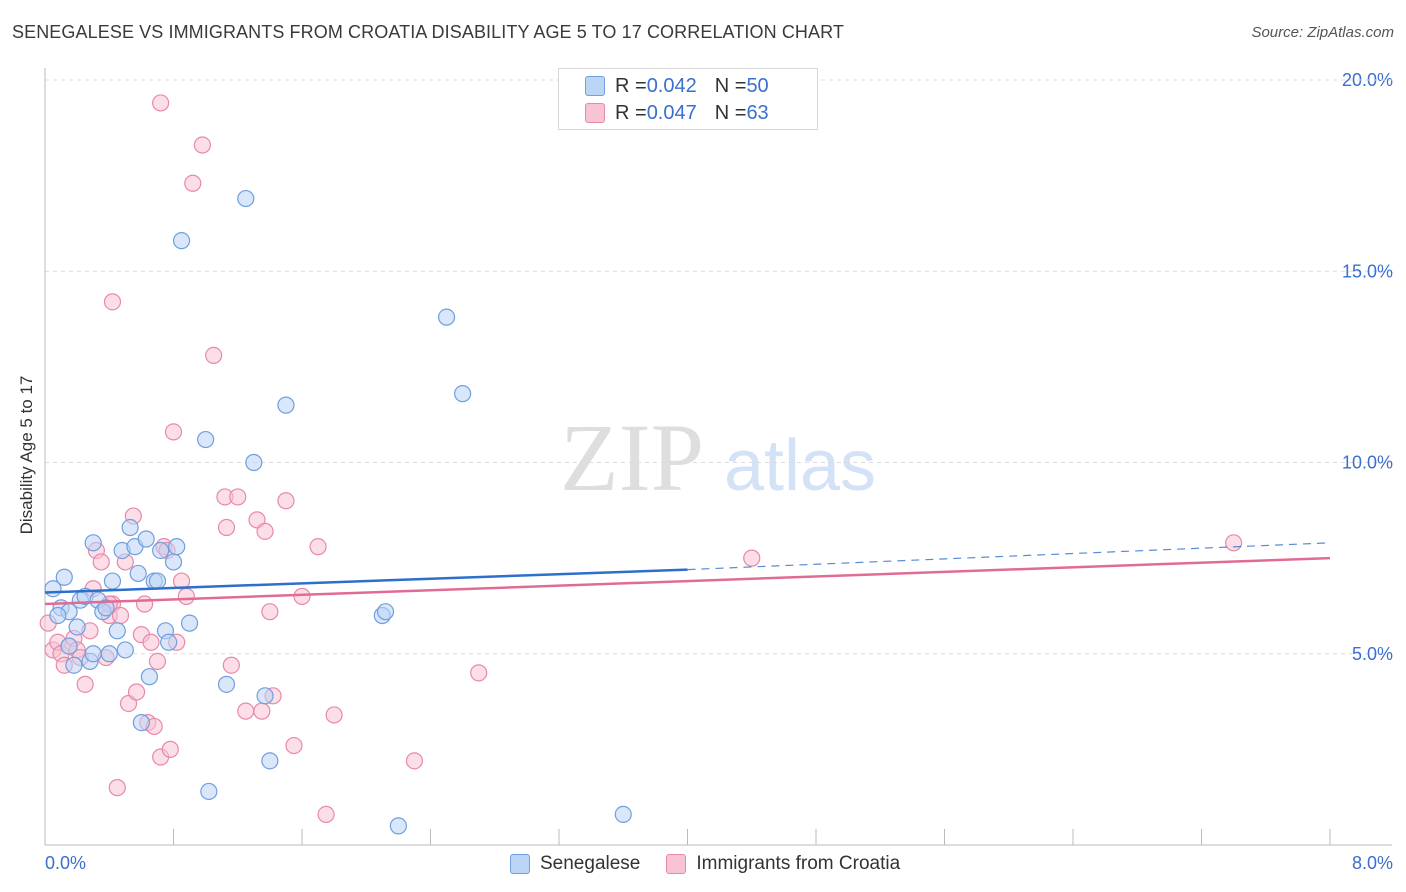 Image resolution: width=1406 pixels, height=892 pixels. Describe the element at coordinates (595, 113) in the screenshot. I see `legend-swatch-croatia` at that location.